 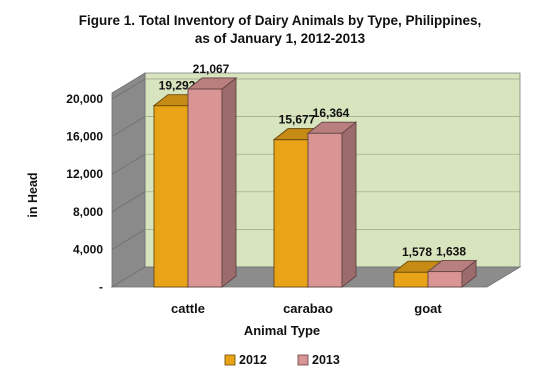 I want to click on bar-2012-goat, so click(x=411, y=279).